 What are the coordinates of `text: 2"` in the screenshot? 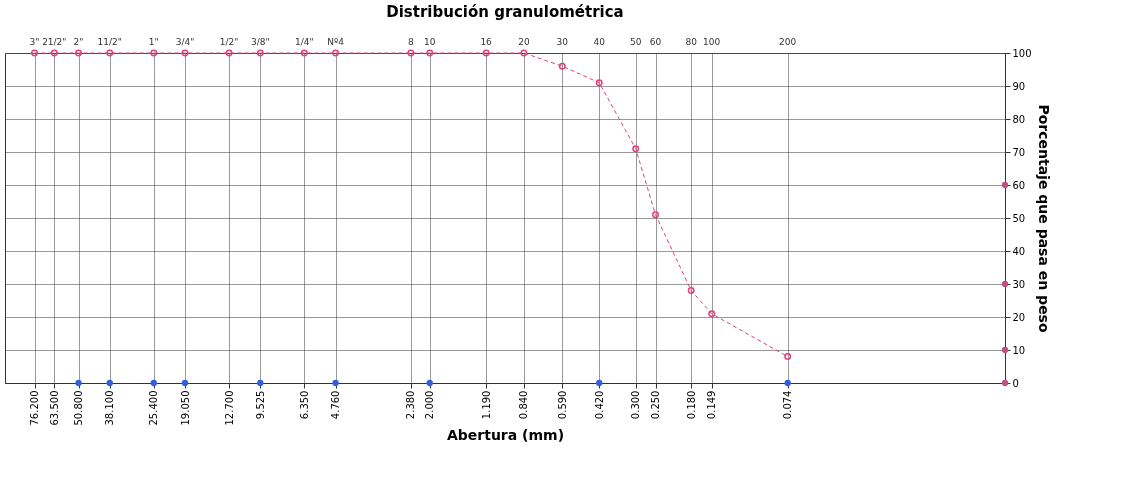 It's located at (78, 42).